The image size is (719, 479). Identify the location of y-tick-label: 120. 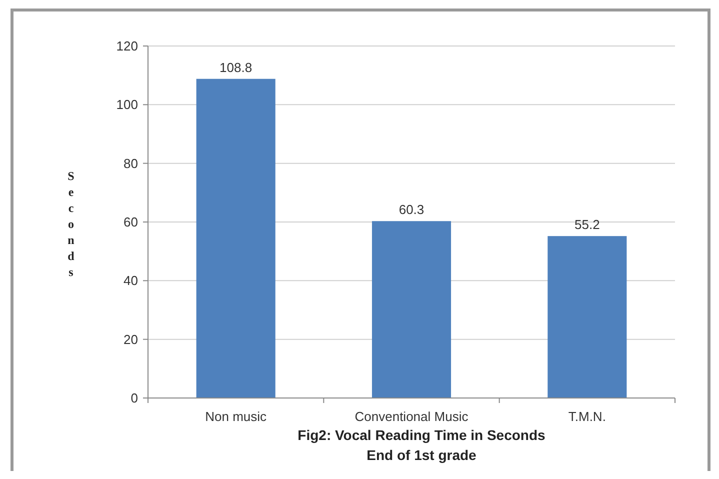
(127, 46).